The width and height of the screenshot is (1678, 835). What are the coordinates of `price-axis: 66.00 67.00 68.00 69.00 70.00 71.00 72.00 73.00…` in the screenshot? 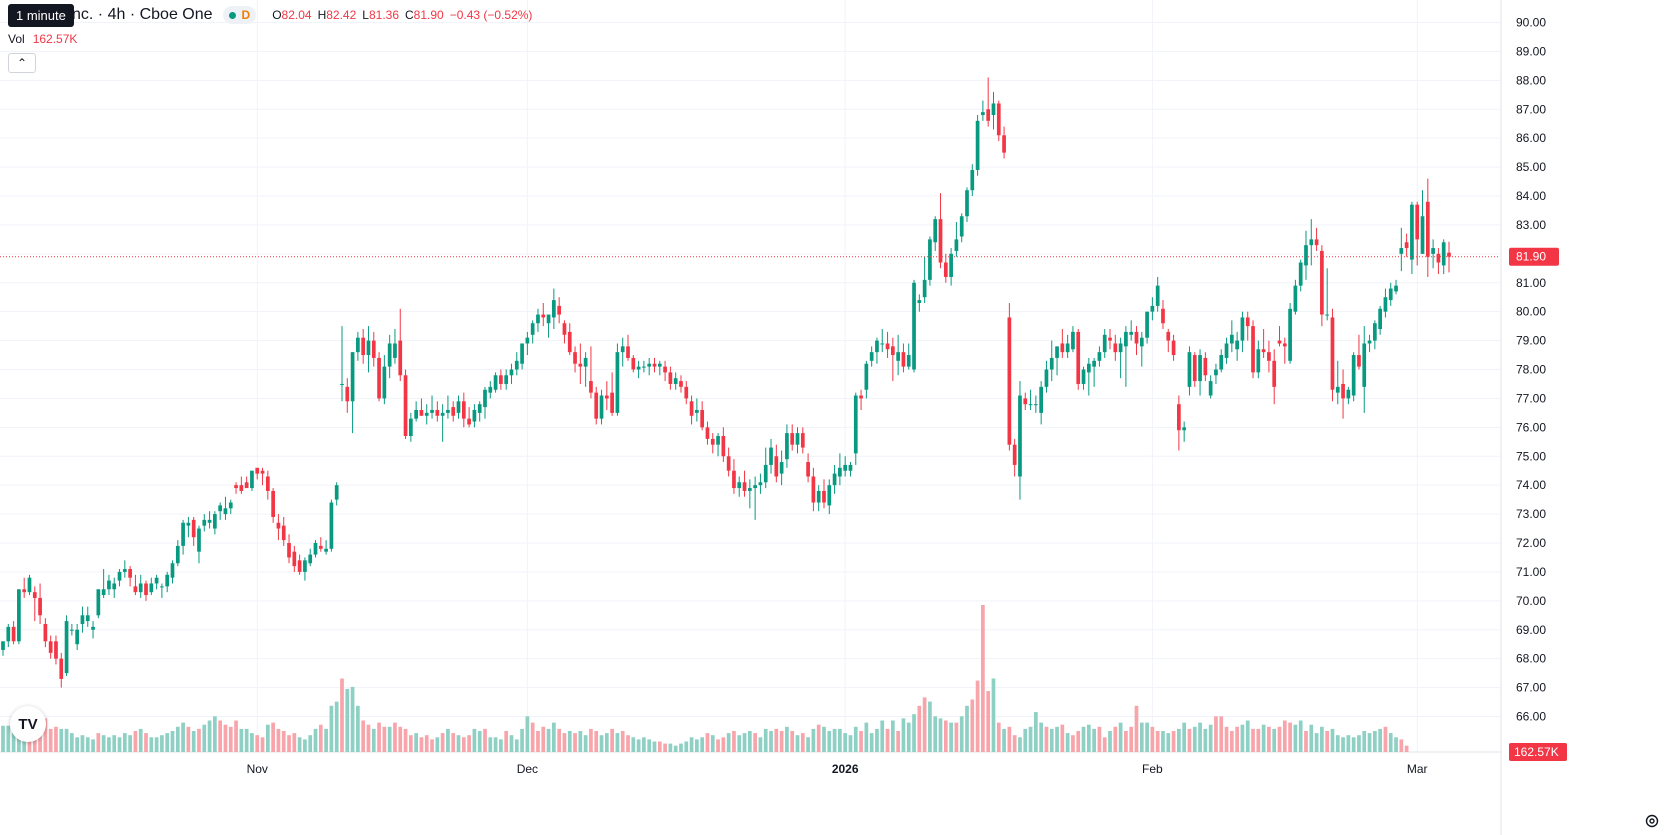 It's located at (1531, 370).